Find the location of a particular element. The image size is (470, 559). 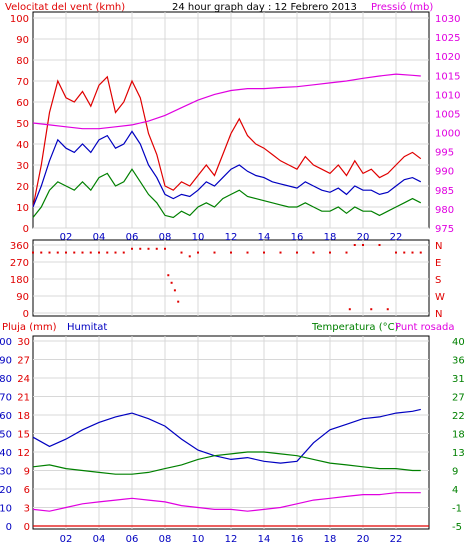

compass-label: S is located at coordinates (438, 280).